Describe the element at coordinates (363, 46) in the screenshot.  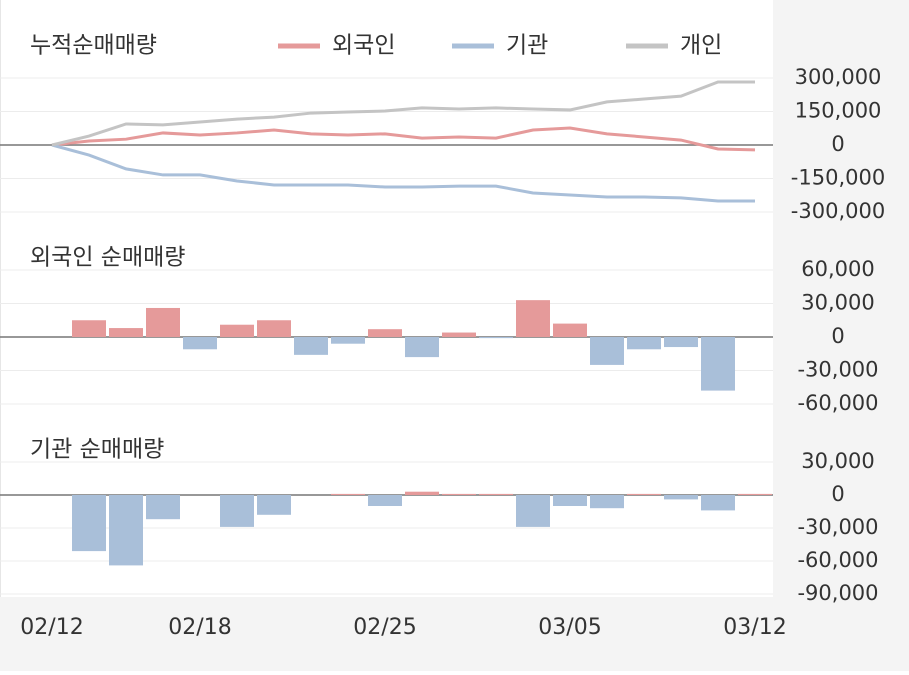
I see `legend-label: 외국인` at that location.